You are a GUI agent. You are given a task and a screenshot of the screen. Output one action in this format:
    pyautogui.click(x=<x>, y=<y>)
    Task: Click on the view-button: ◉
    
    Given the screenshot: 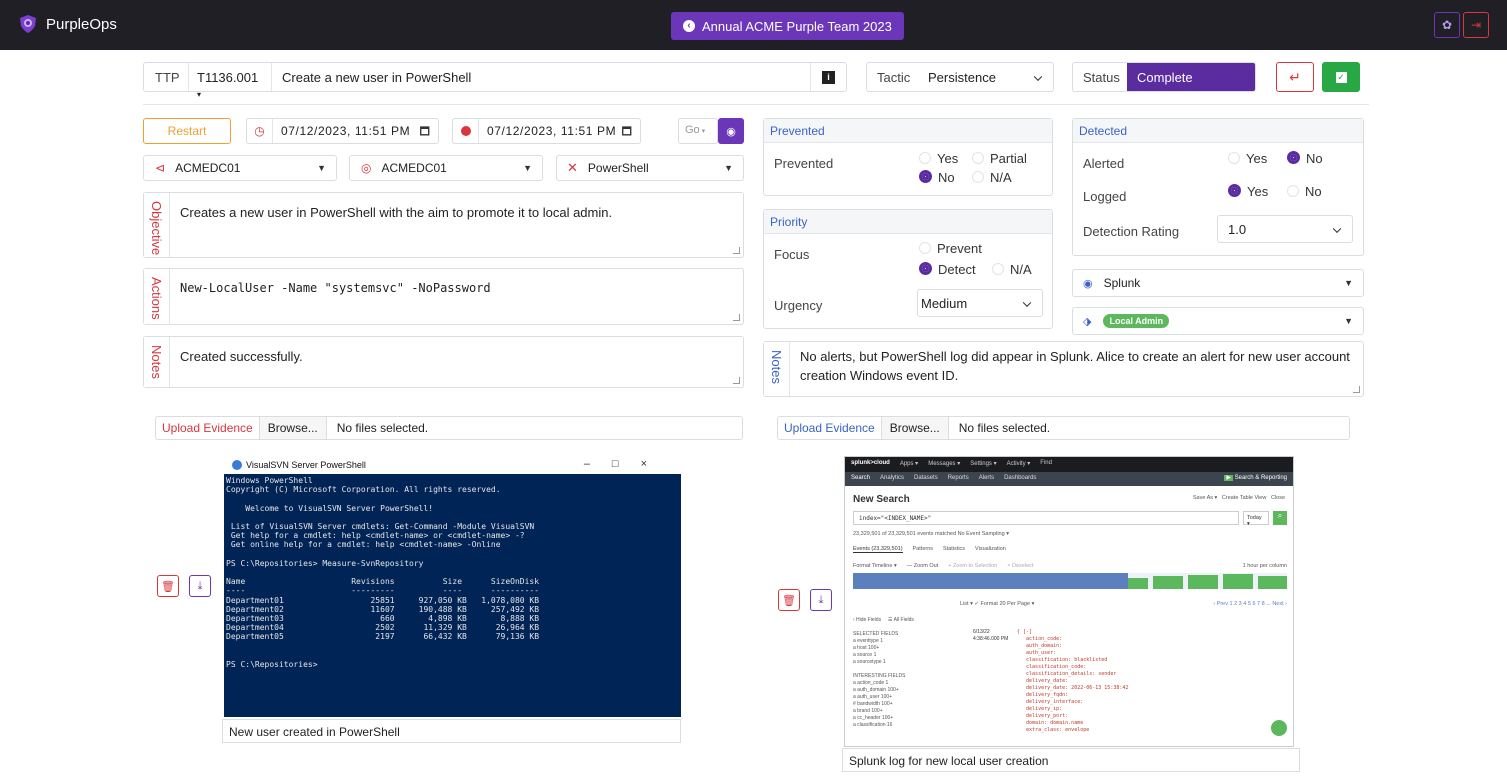 What is the action you would take?
    pyautogui.click(x=731, y=131)
    